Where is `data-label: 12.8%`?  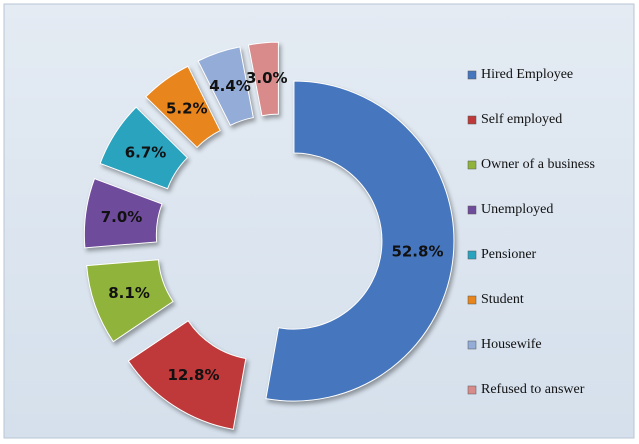 data-label: 12.8% is located at coordinates (193, 375).